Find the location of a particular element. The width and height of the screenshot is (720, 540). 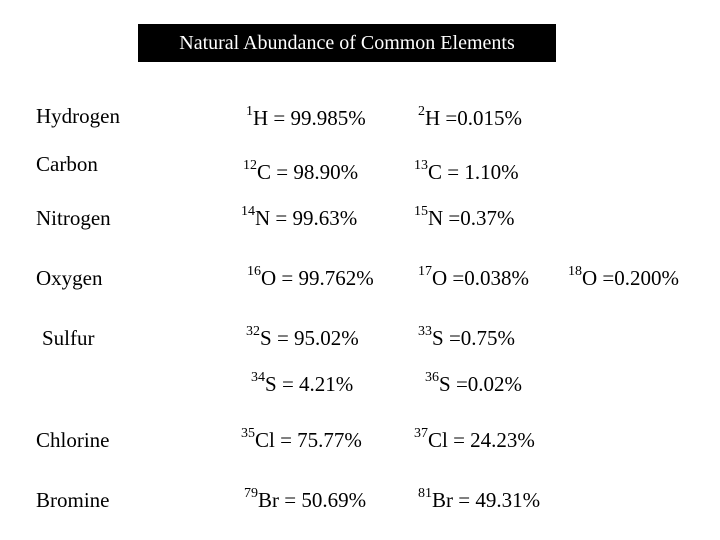

isotope-entry: 2H =0.015% is located at coordinates (470, 117).